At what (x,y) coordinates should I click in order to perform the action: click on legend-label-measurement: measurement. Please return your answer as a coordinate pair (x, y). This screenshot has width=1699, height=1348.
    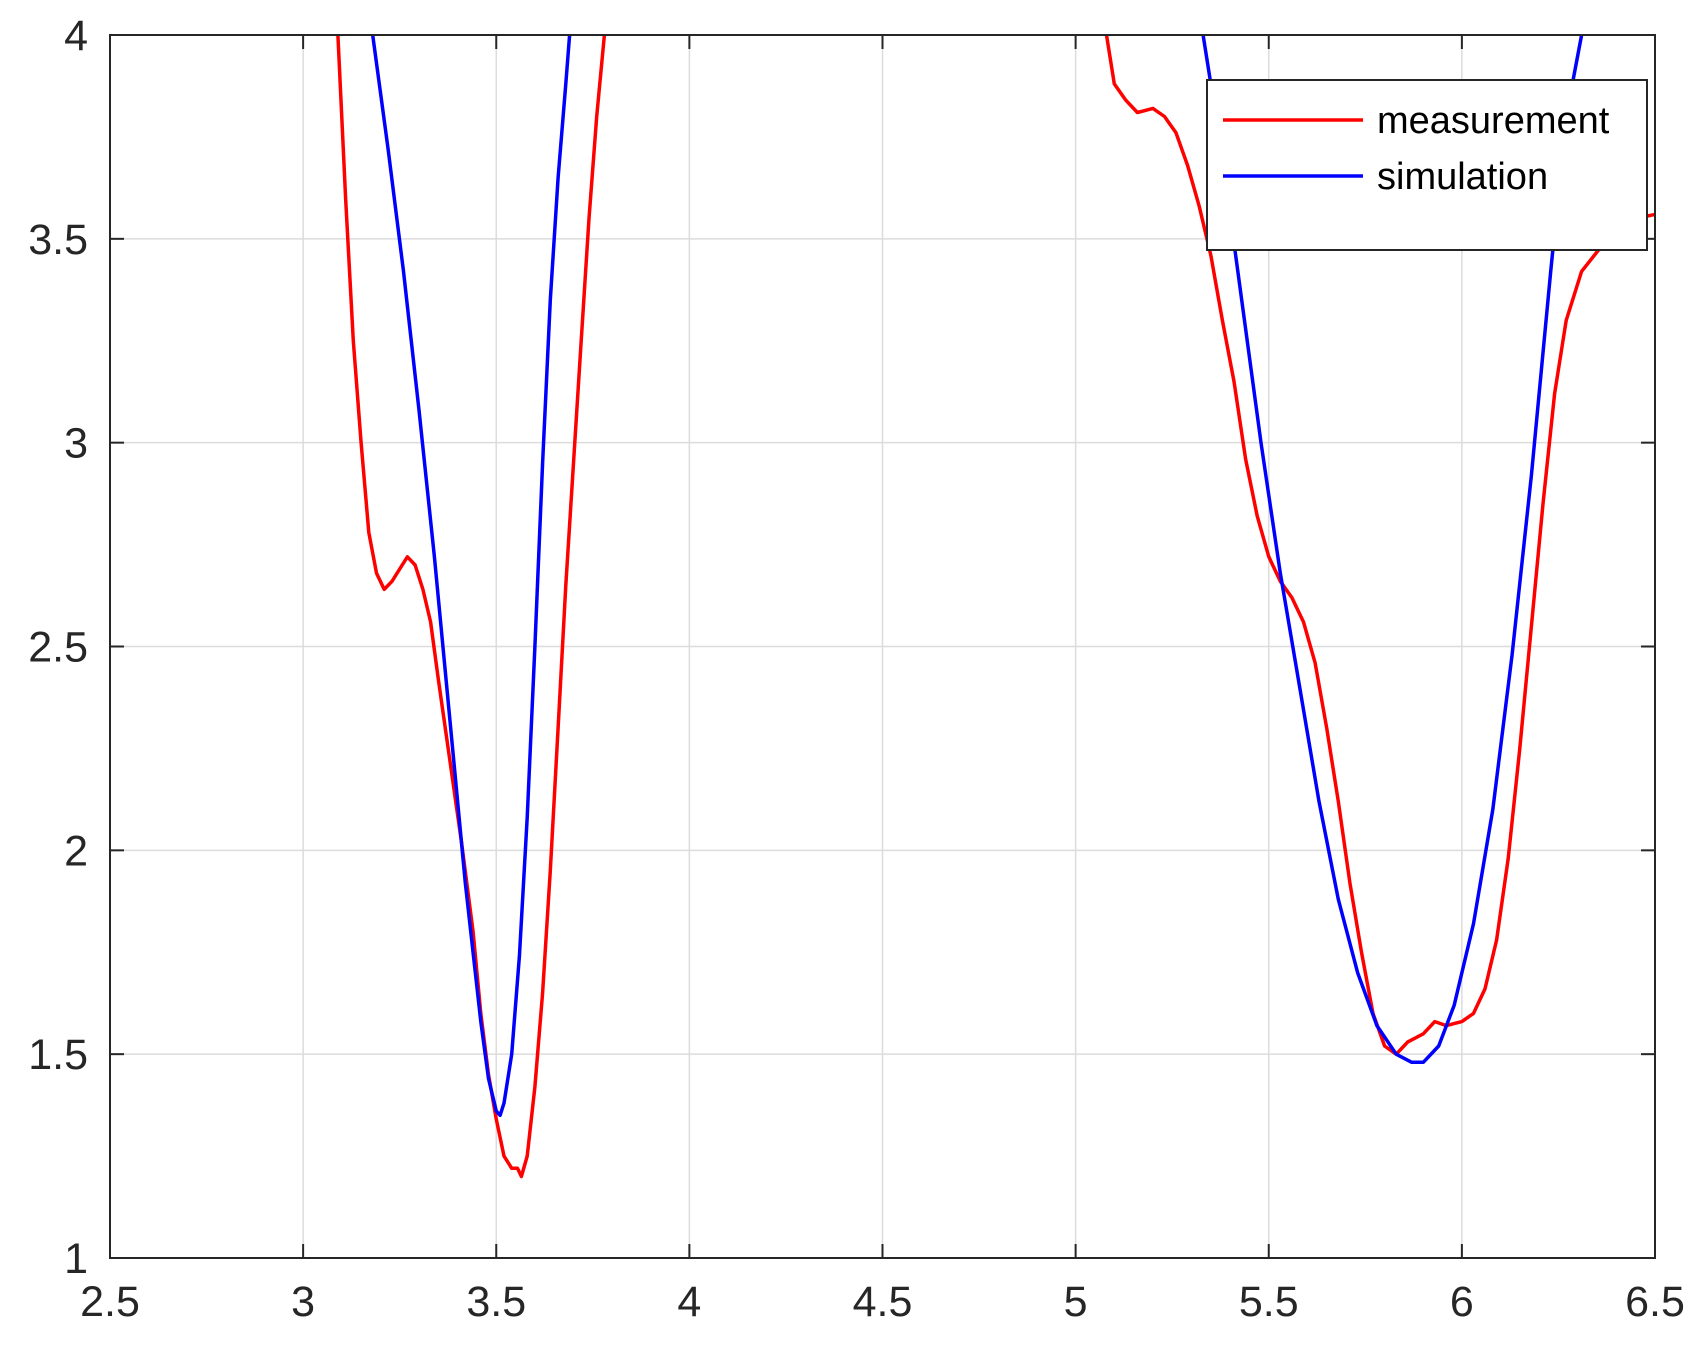
    Looking at the image, I should click on (1493, 121).